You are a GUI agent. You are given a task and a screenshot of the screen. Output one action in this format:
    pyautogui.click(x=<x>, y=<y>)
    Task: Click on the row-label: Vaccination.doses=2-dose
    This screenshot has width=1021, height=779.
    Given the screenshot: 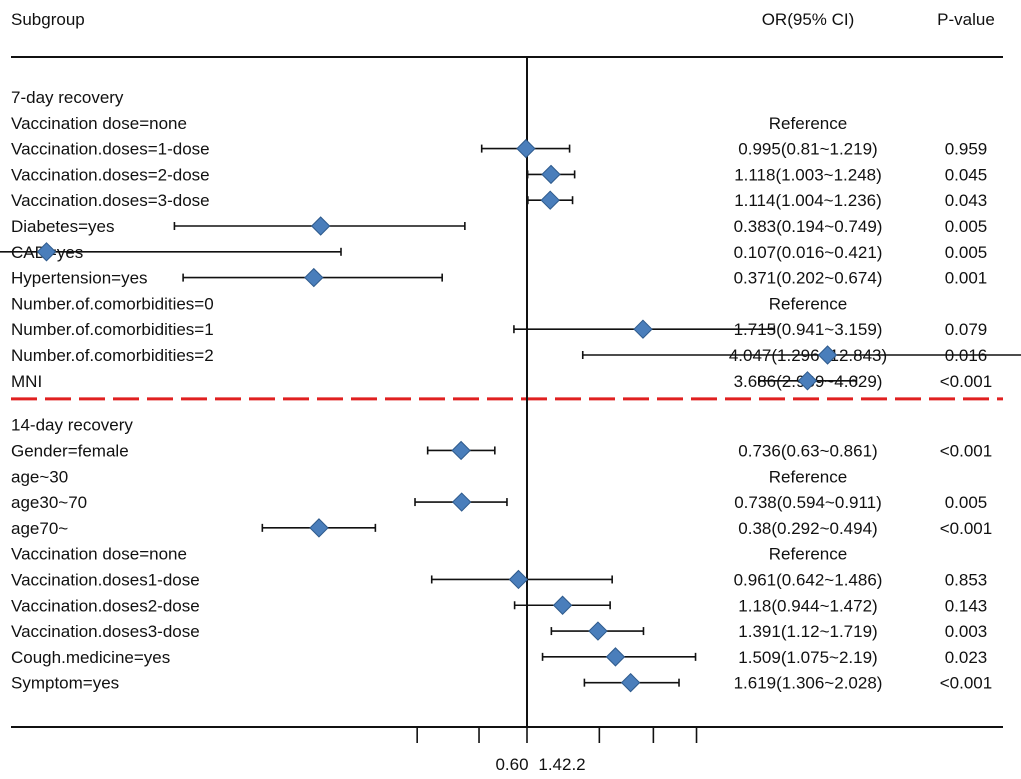 What is the action you would take?
    pyautogui.click(x=110, y=174)
    